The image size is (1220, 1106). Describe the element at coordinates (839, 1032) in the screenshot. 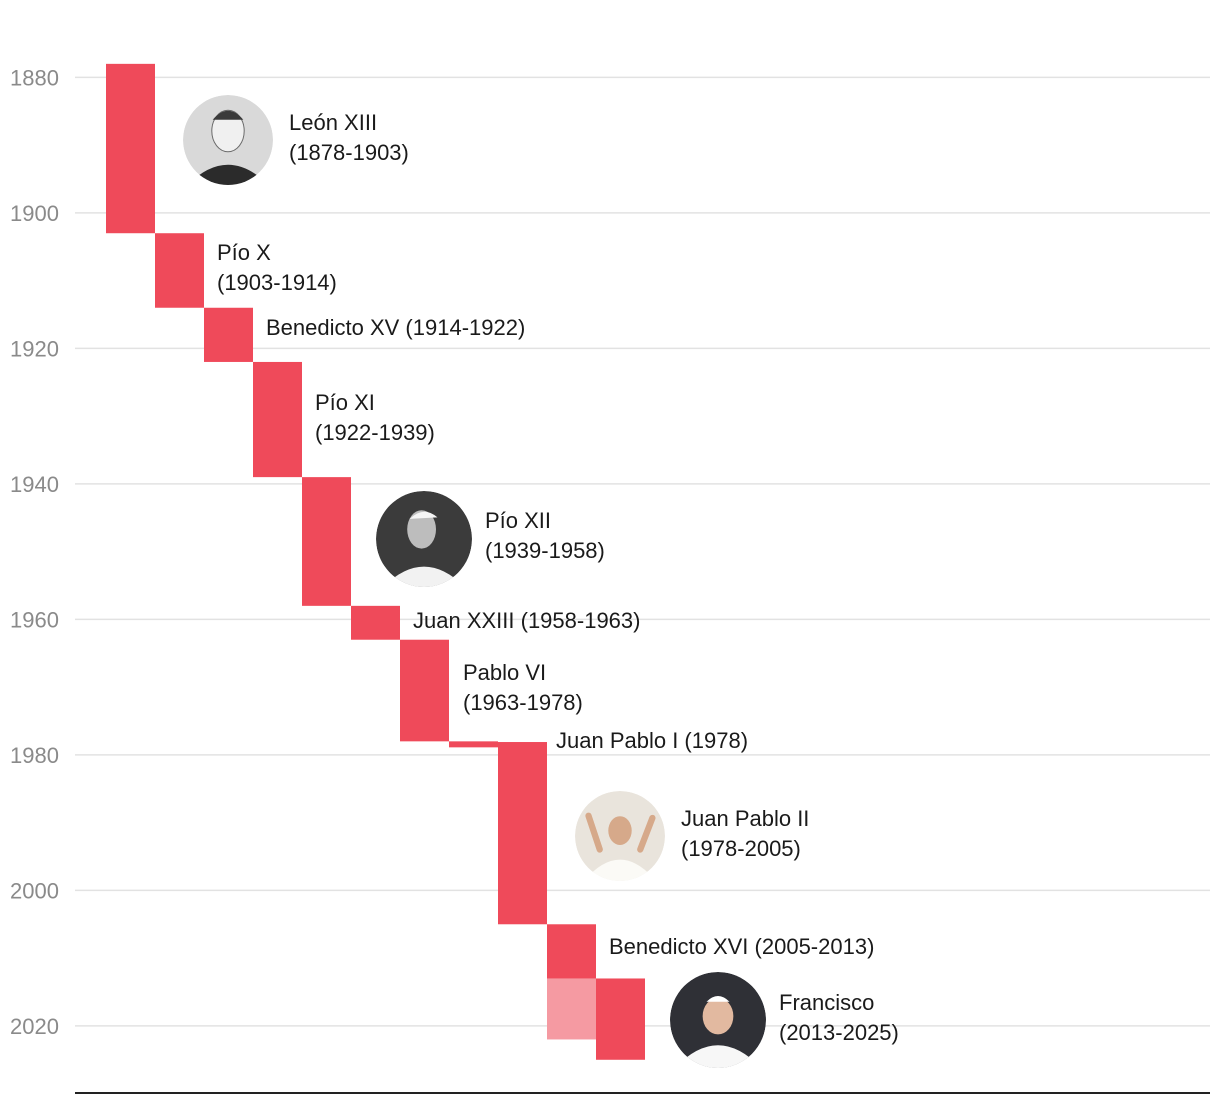

I see `label-line: (2013-2025)` at that location.